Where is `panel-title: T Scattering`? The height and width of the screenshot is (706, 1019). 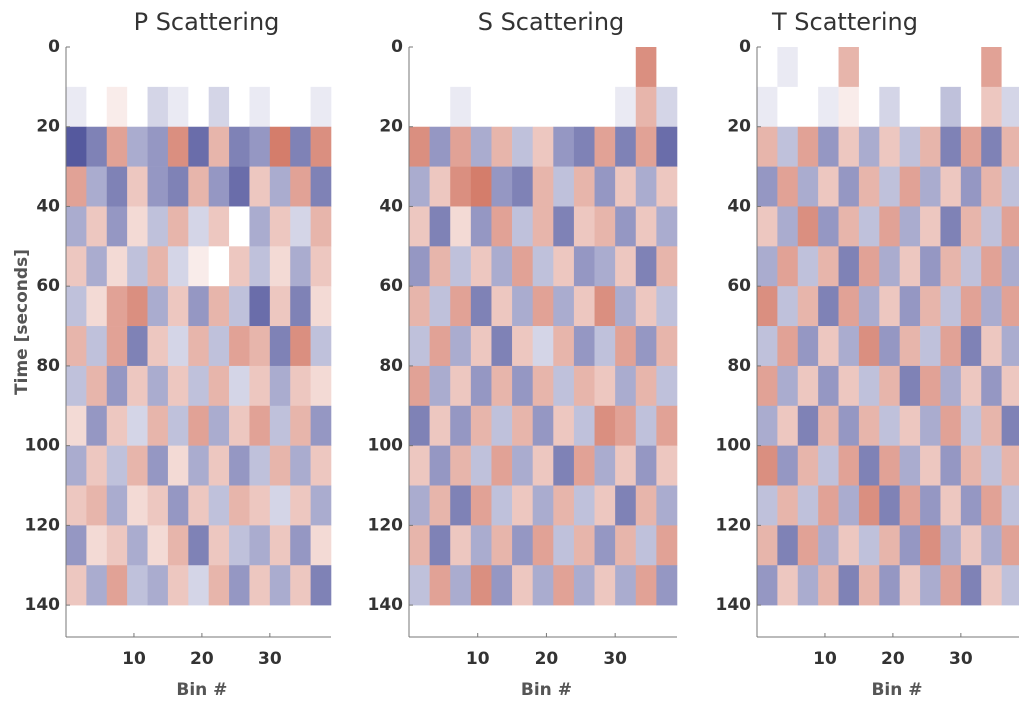 panel-title: T Scattering is located at coordinates (844, 22).